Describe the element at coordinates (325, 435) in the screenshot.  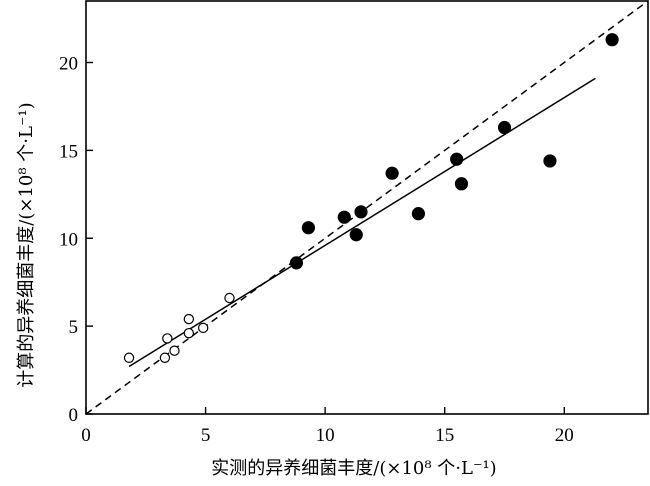
I see `x-tick-label: 10` at that location.